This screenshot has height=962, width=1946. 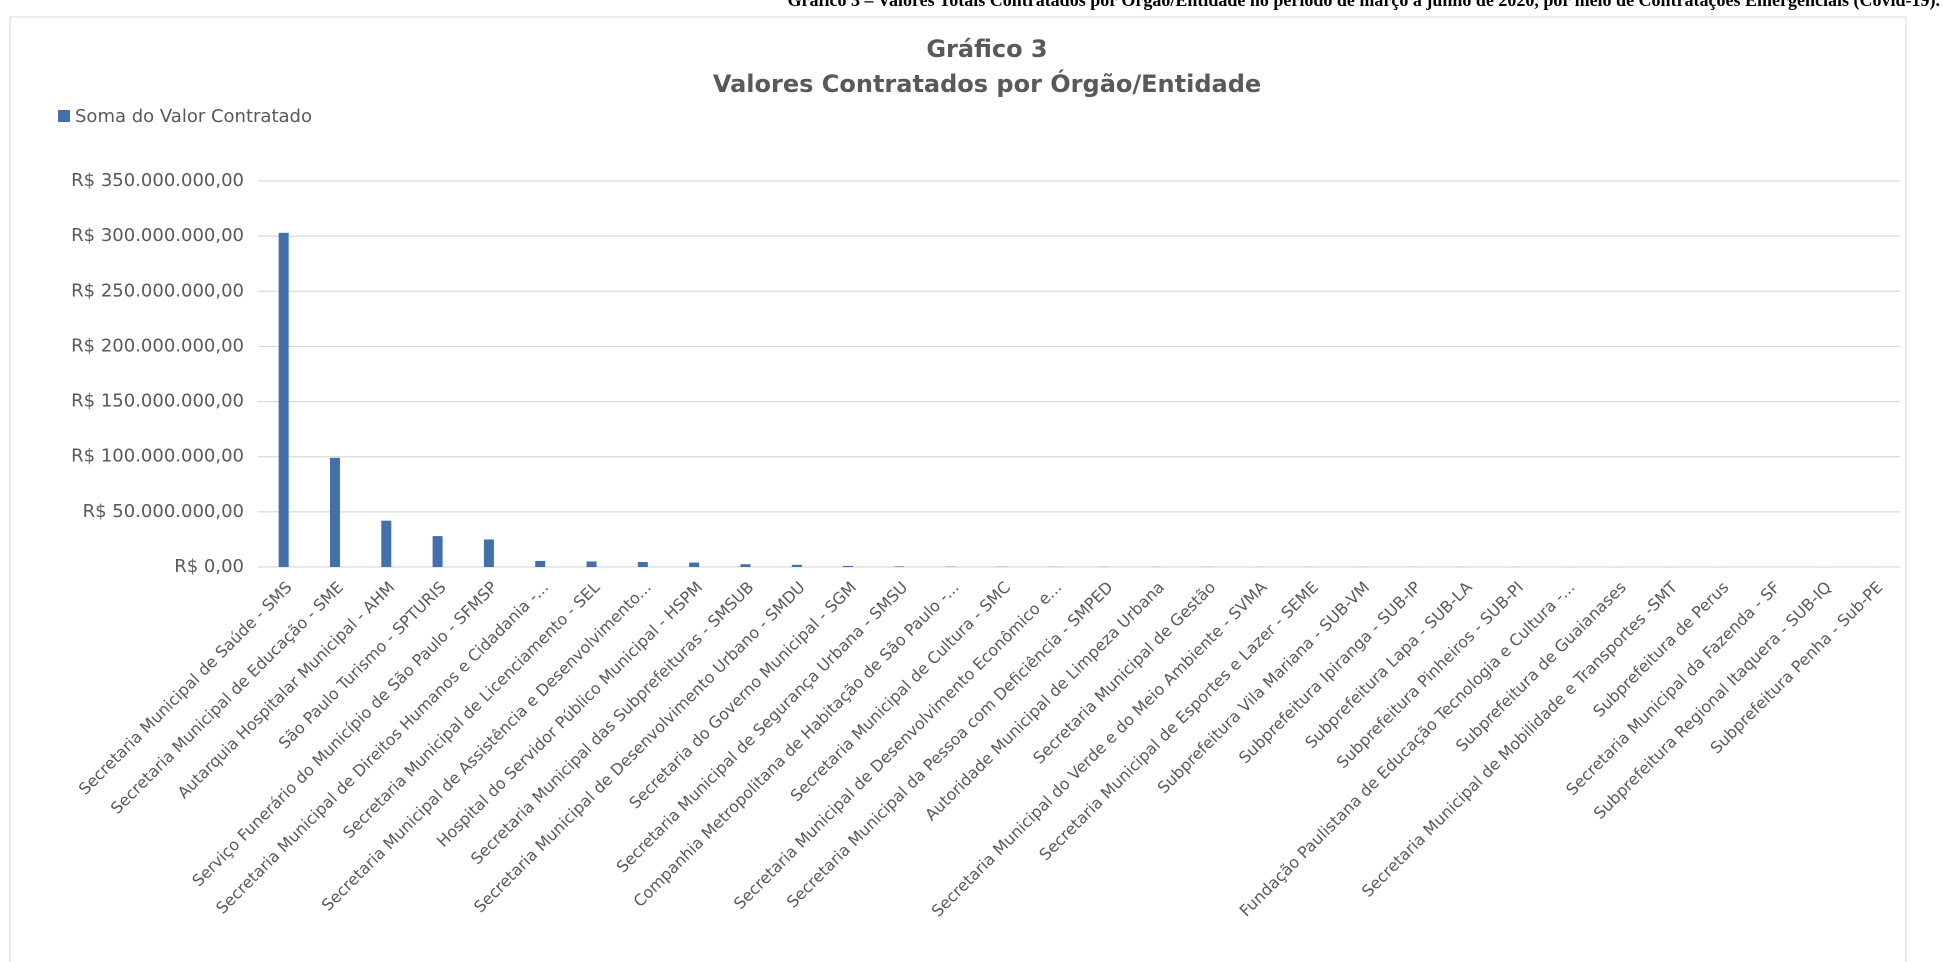 I want to click on x-tick-label: Secretaria Municipal de Saúde - SMS, so click(x=185, y=688).